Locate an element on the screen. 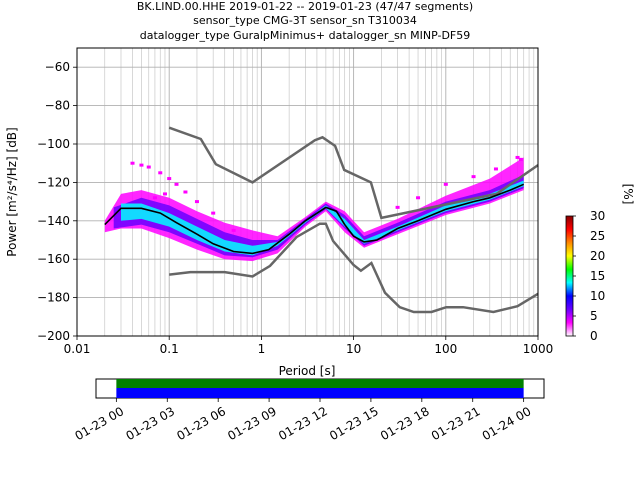 The width and height of the screenshot is (640, 480). x-axis-label: Period [s] is located at coordinates (307, 371).